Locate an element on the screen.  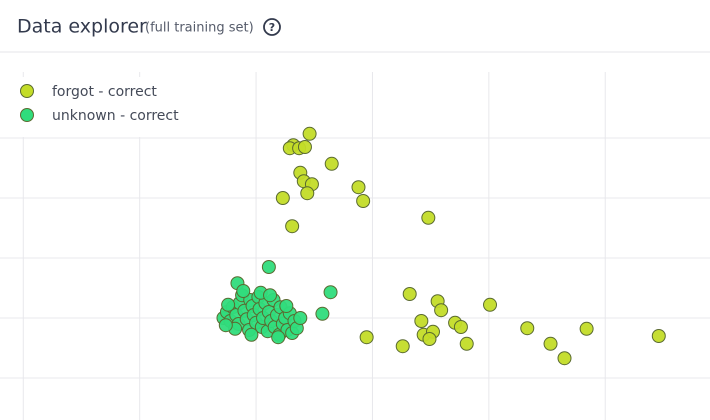
legend: forgot - correct unknown - correct is located at coordinates (94, 107).